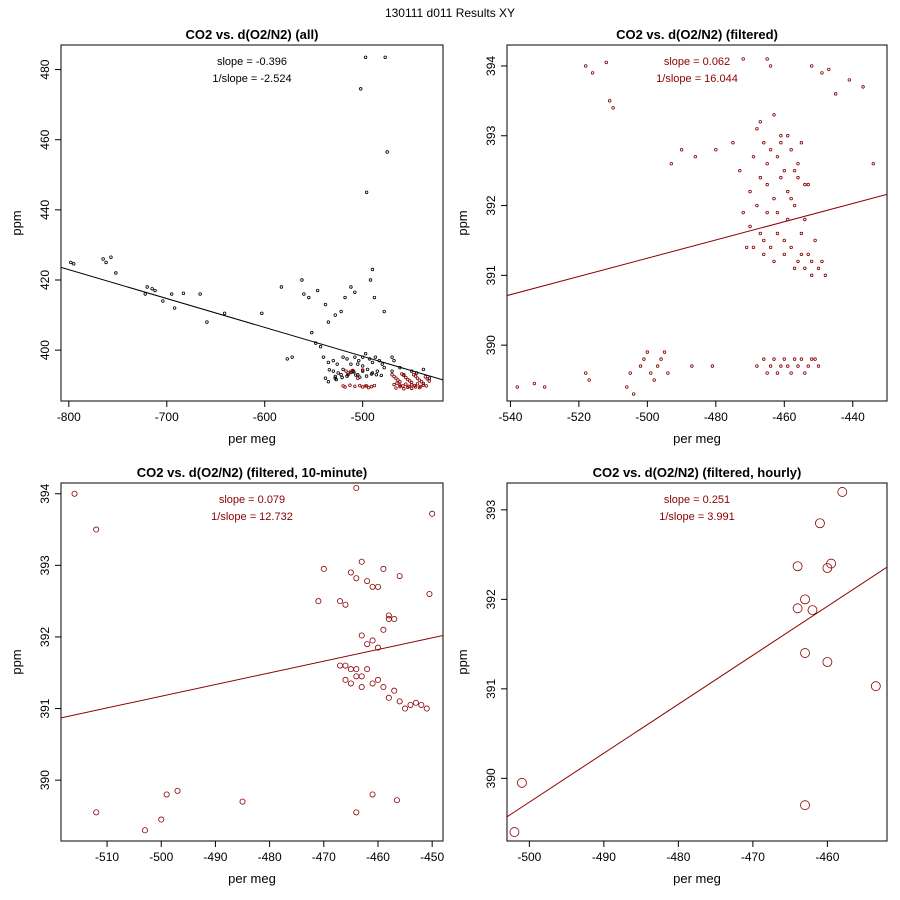 Image resolution: width=900 pixels, height=900 pixels. Describe the element at coordinates (716, 417) in the screenshot. I see `x-tick-label: -480` at that location.